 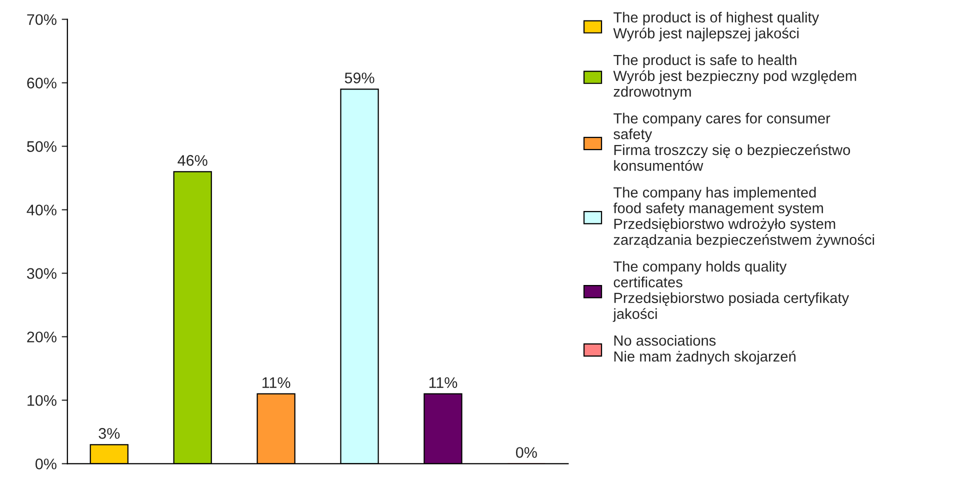 I want to click on data-label: 46%, so click(x=193, y=160).